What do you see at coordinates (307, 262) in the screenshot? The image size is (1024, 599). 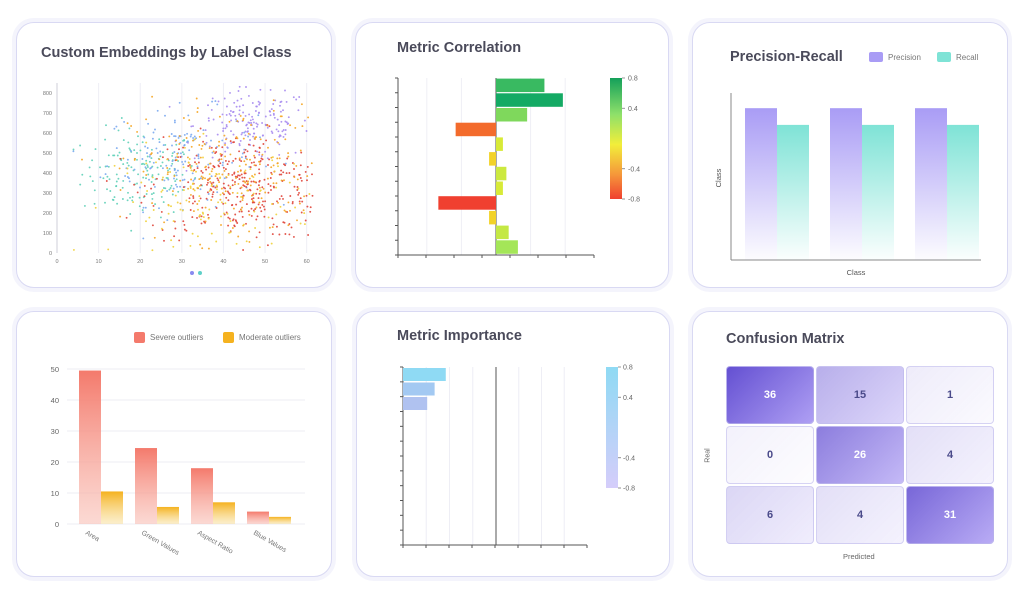 I see `scatter-xtick-label: 60` at bounding box center [307, 262].